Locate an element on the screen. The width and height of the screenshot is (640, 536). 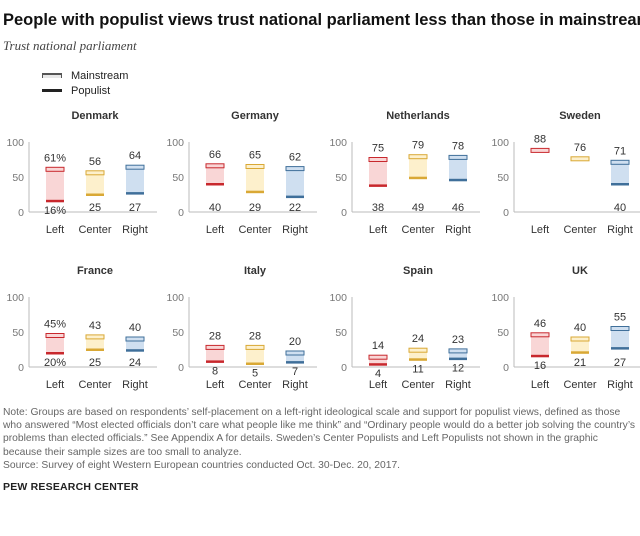
legend-item-populist: Populist is located at coordinates (85, 90).